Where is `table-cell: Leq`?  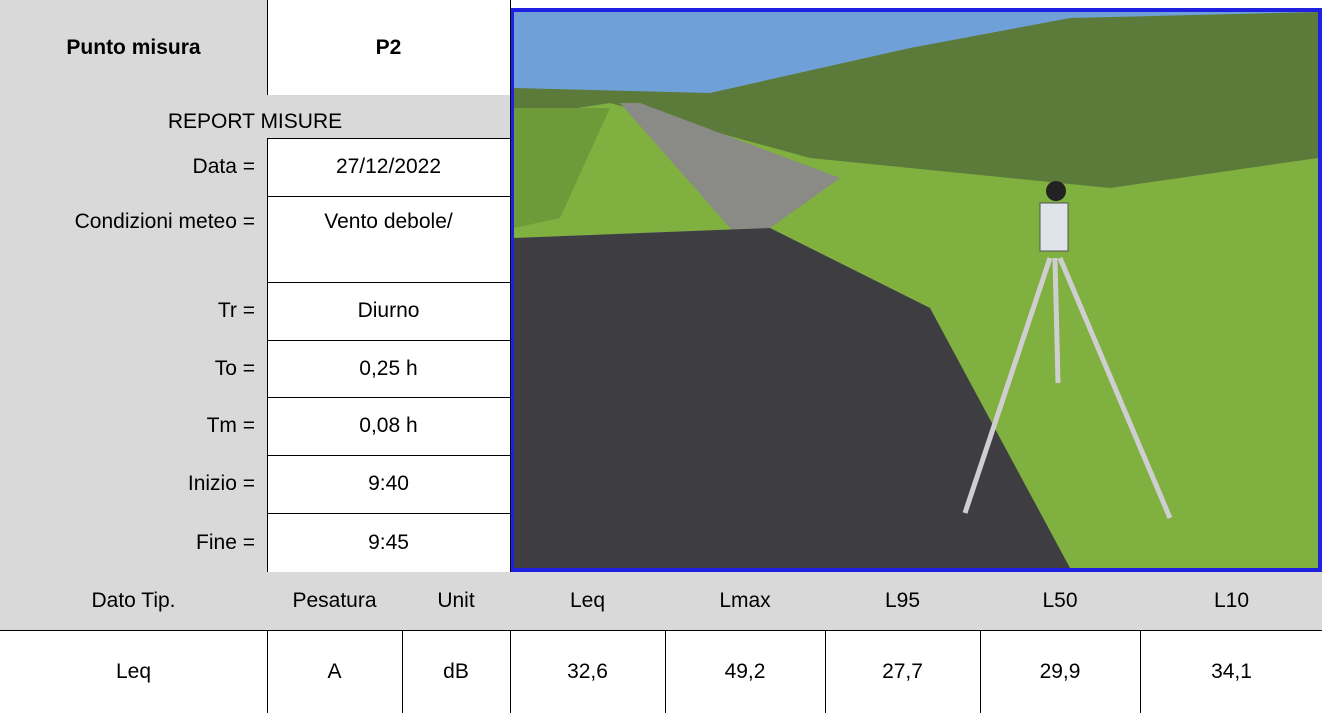 table-cell: Leq is located at coordinates (134, 671).